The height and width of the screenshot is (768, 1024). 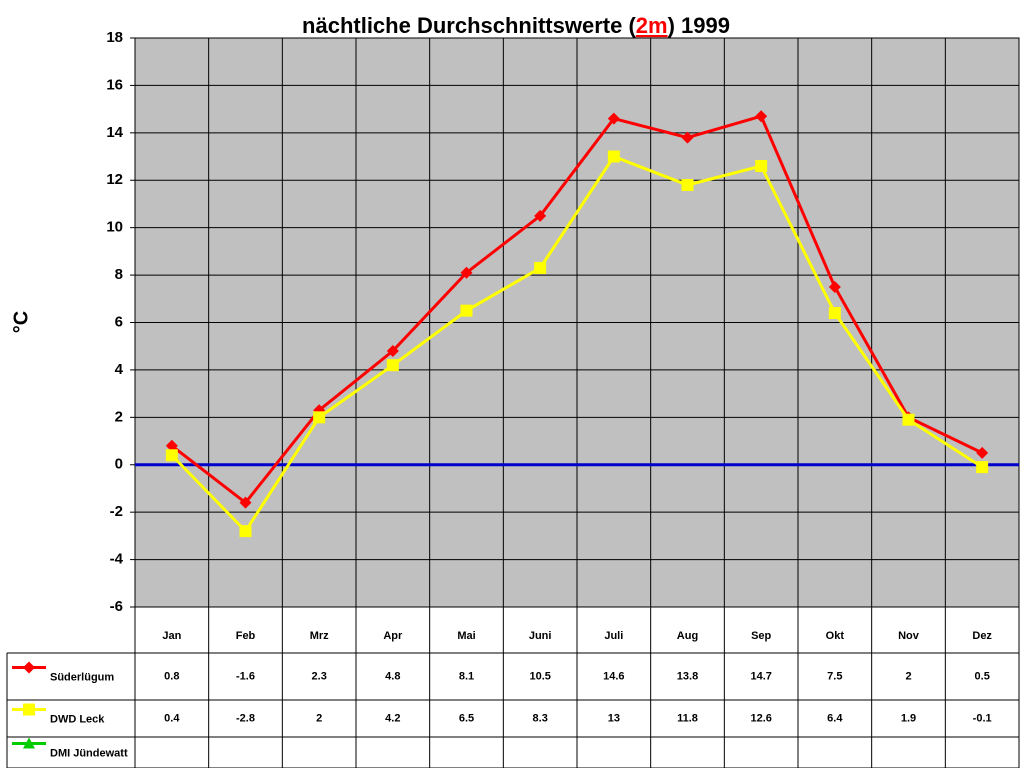 I want to click on x-tick-label: Jan, so click(x=171, y=636).